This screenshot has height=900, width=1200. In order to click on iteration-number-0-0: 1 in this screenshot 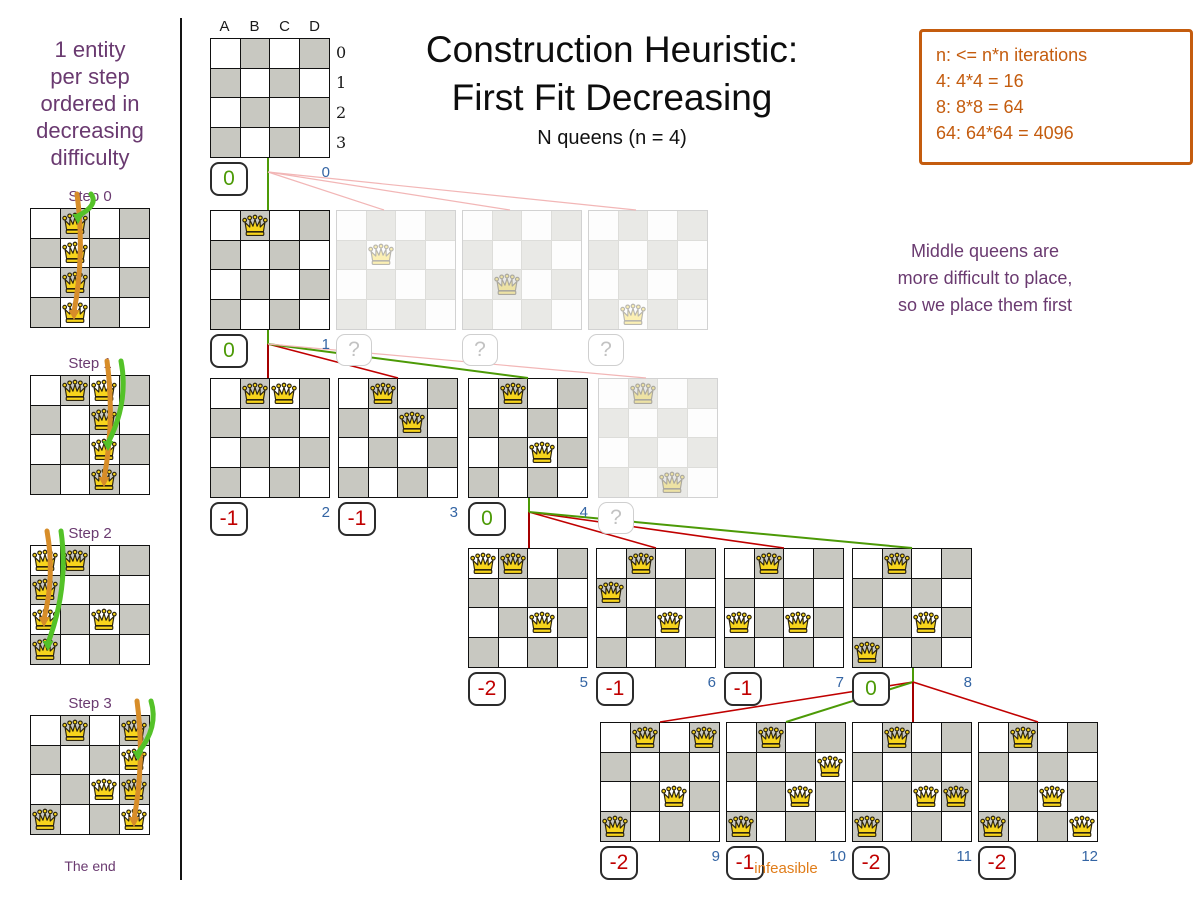, I will do `click(325, 344)`.